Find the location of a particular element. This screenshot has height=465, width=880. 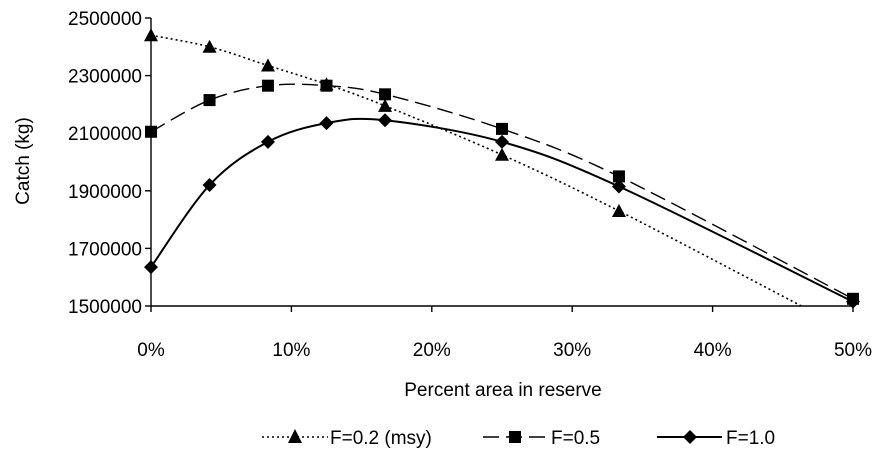

legend-label-series-2: F=1.0 is located at coordinates (750, 438).